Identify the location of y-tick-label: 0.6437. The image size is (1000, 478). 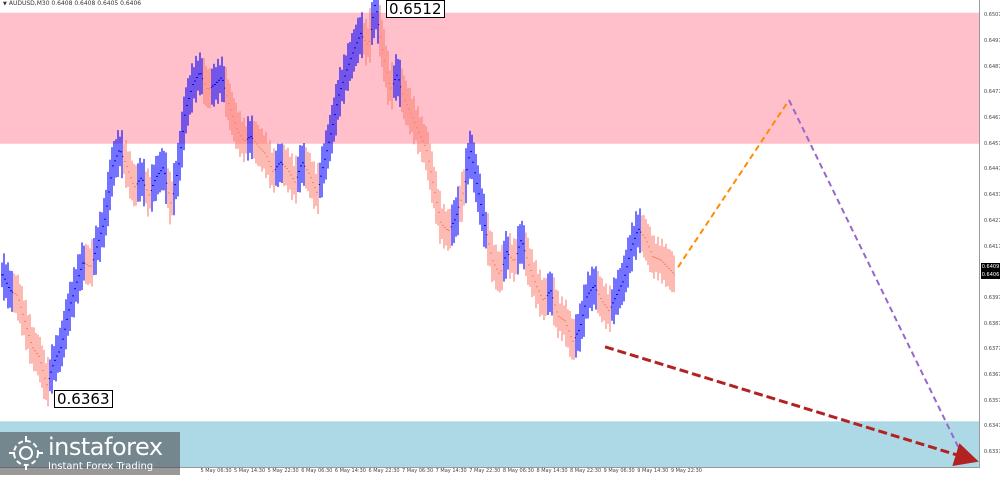
(992, 195).